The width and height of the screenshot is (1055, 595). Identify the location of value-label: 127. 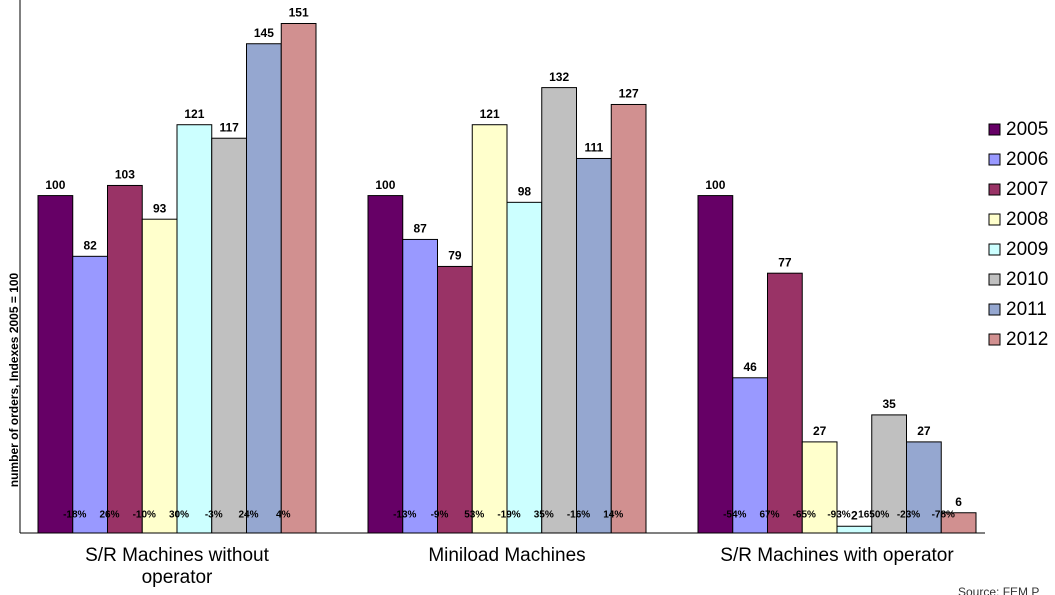
(629, 94).